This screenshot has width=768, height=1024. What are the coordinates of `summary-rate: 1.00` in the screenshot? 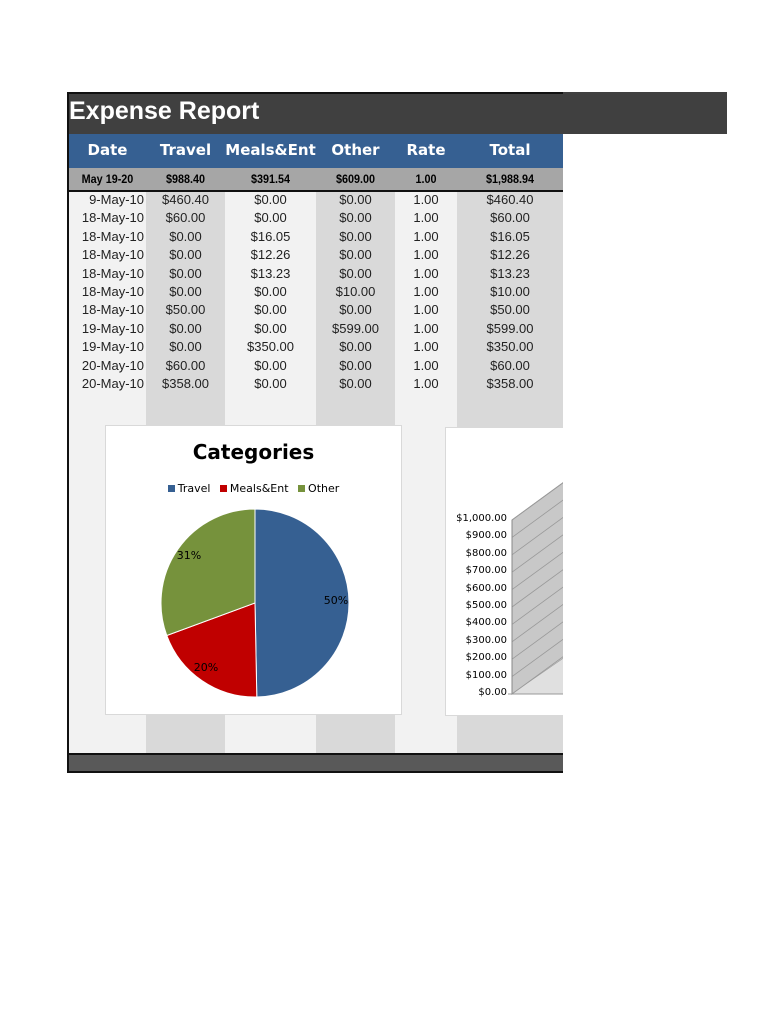 It's located at (426, 179).